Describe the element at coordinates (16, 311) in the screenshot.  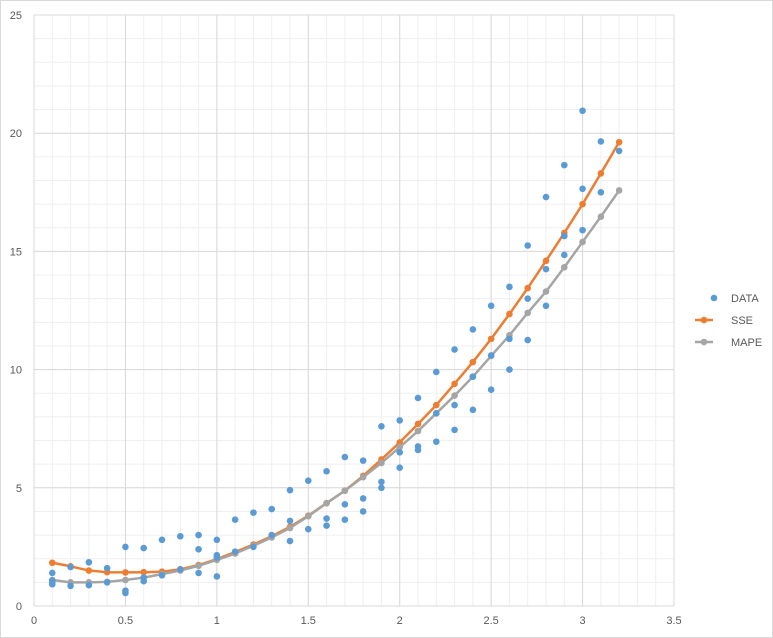
I see `y-axis-tick-labels: 0 5 10 15 20 25` at that location.